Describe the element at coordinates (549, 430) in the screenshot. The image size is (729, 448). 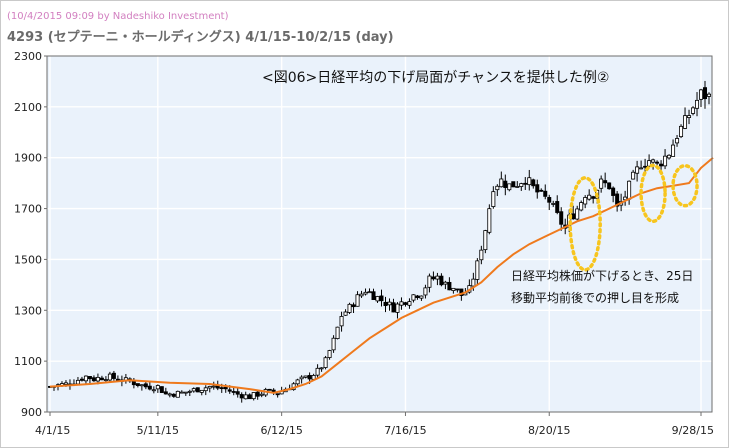
I see `x-tick-label: 8/20/15` at that location.